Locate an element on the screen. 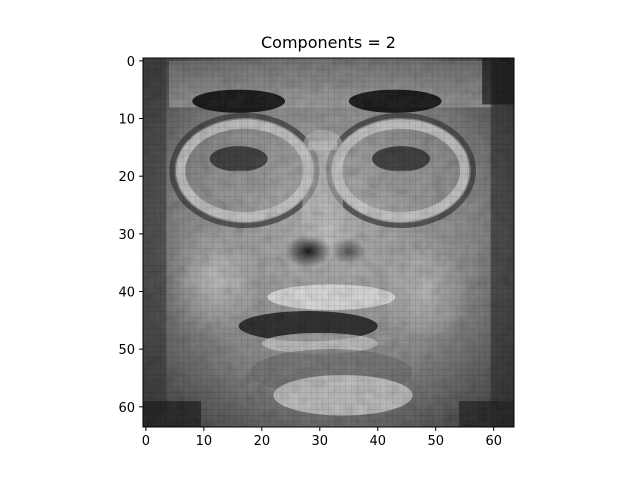  y-tick-label: 30 is located at coordinates (126, 235).